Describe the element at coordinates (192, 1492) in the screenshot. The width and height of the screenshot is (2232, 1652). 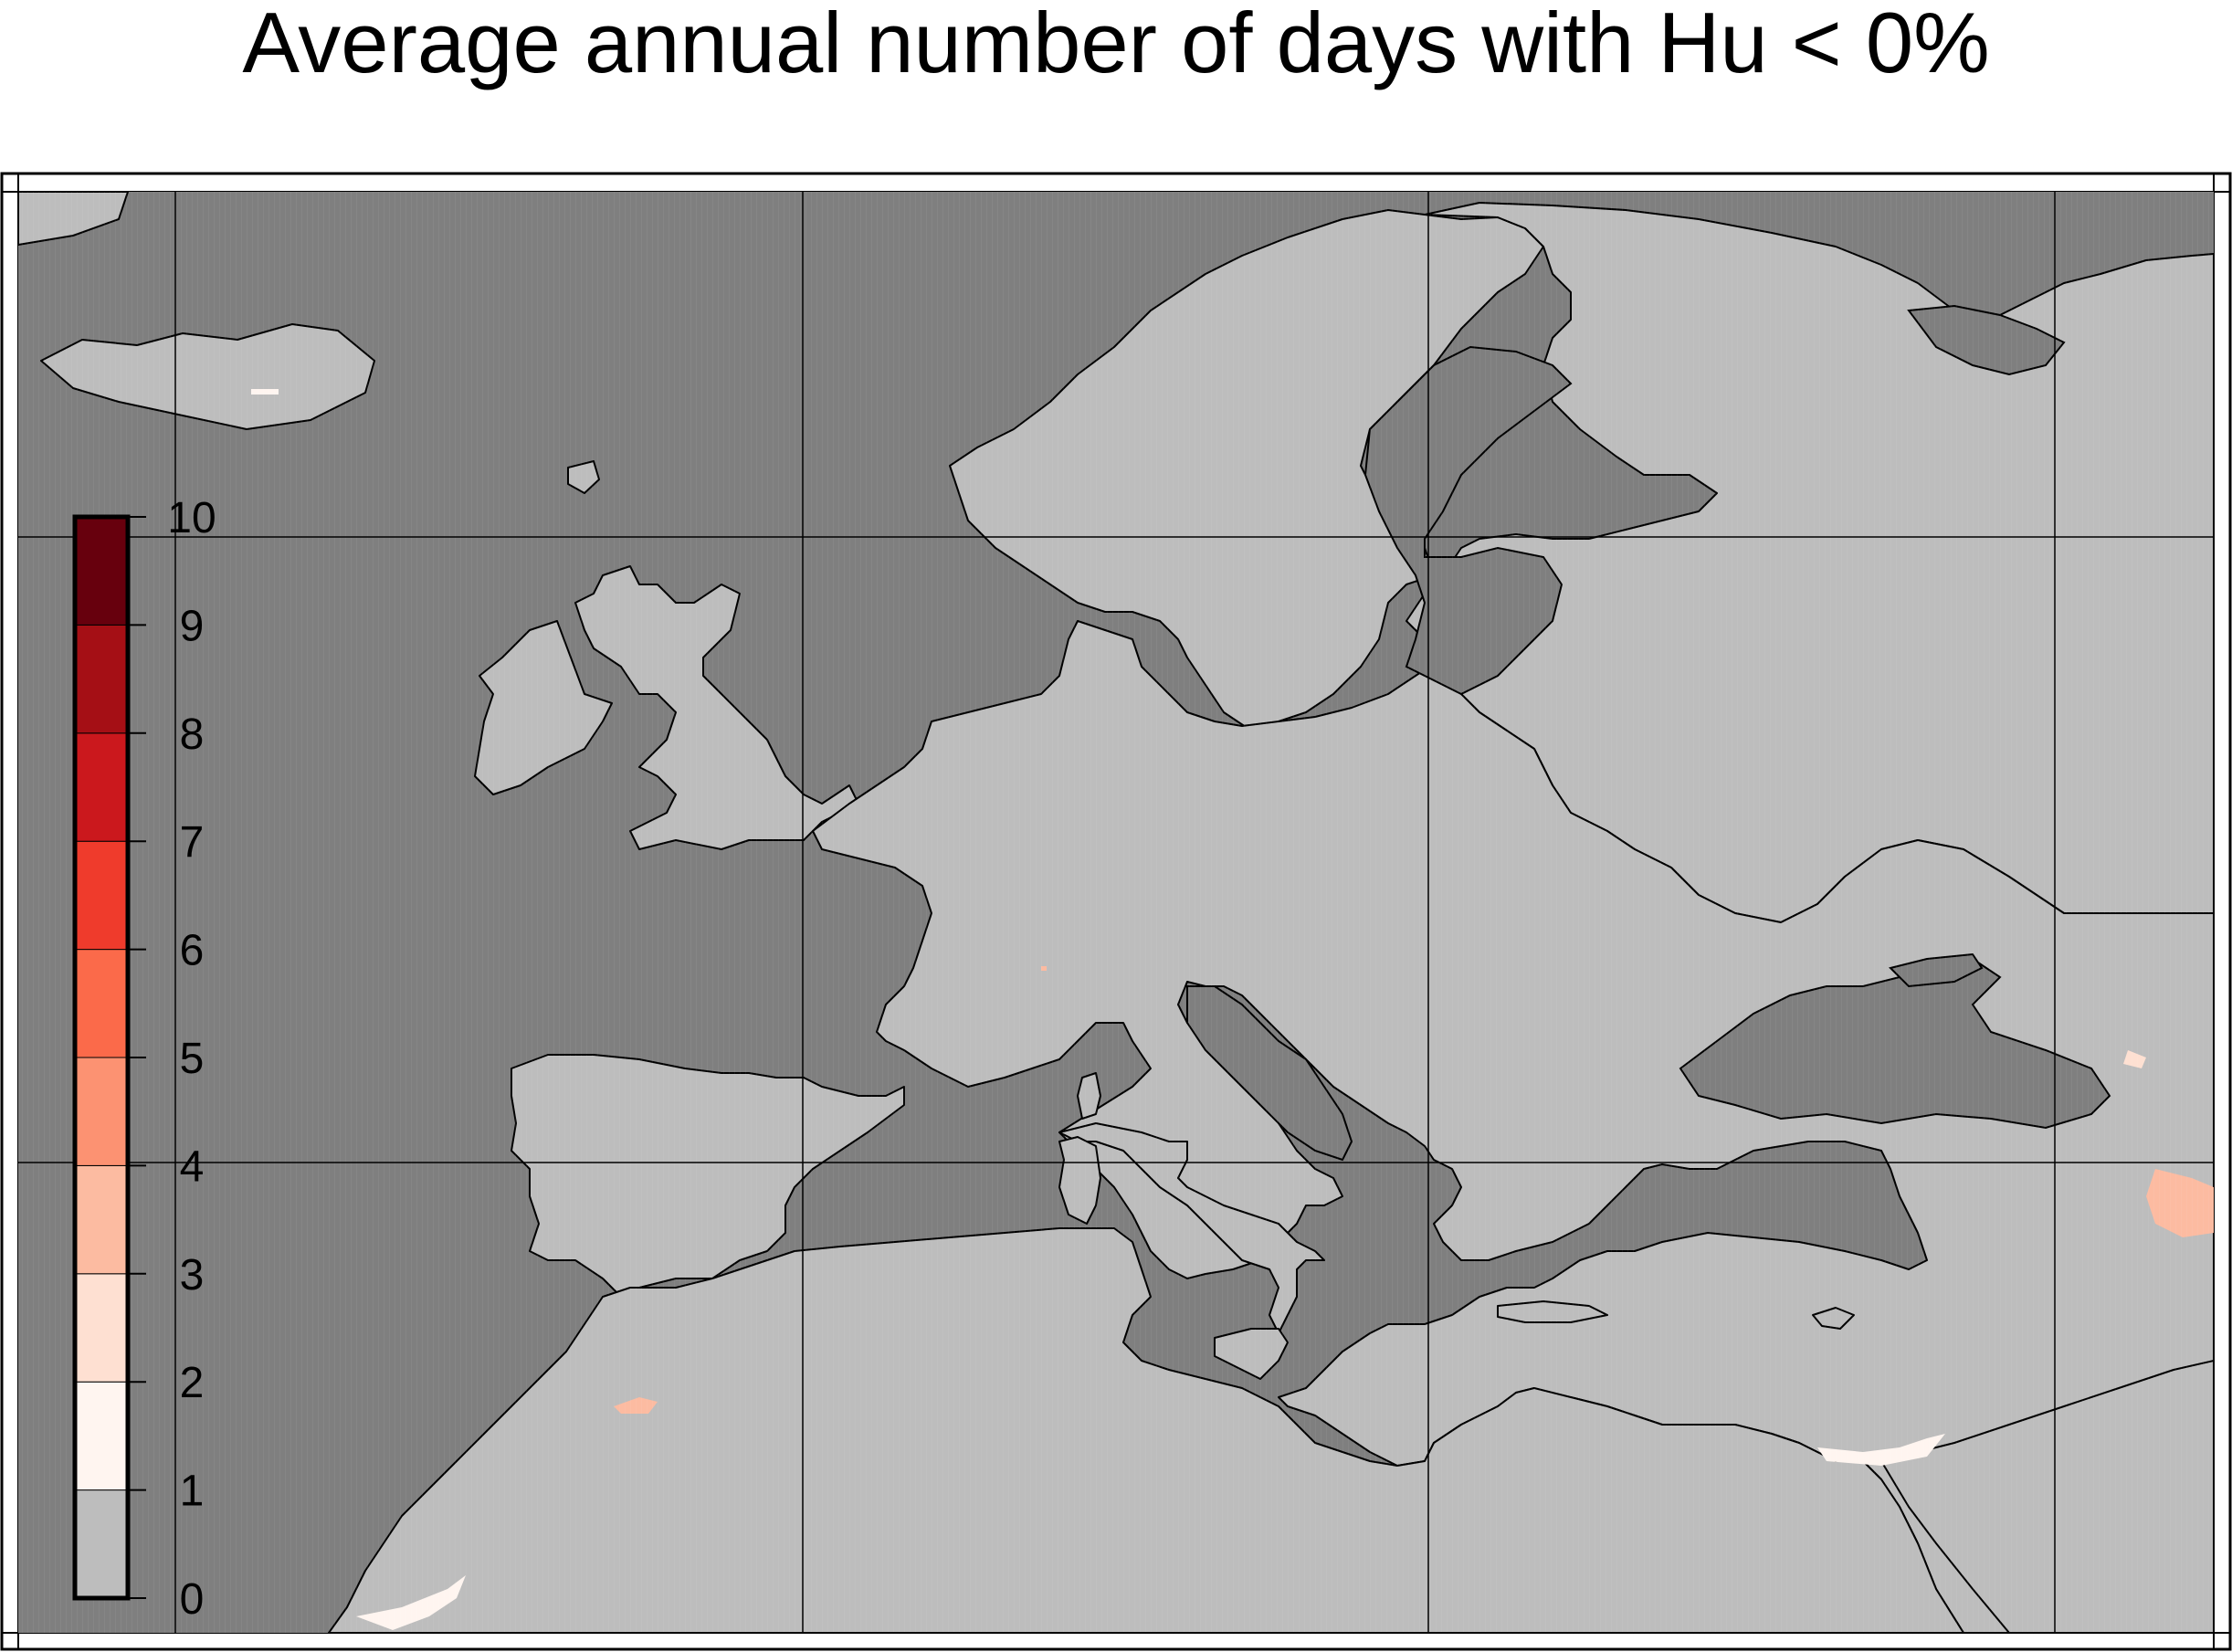
I see `colorbar-tick-label: 1` at that location.